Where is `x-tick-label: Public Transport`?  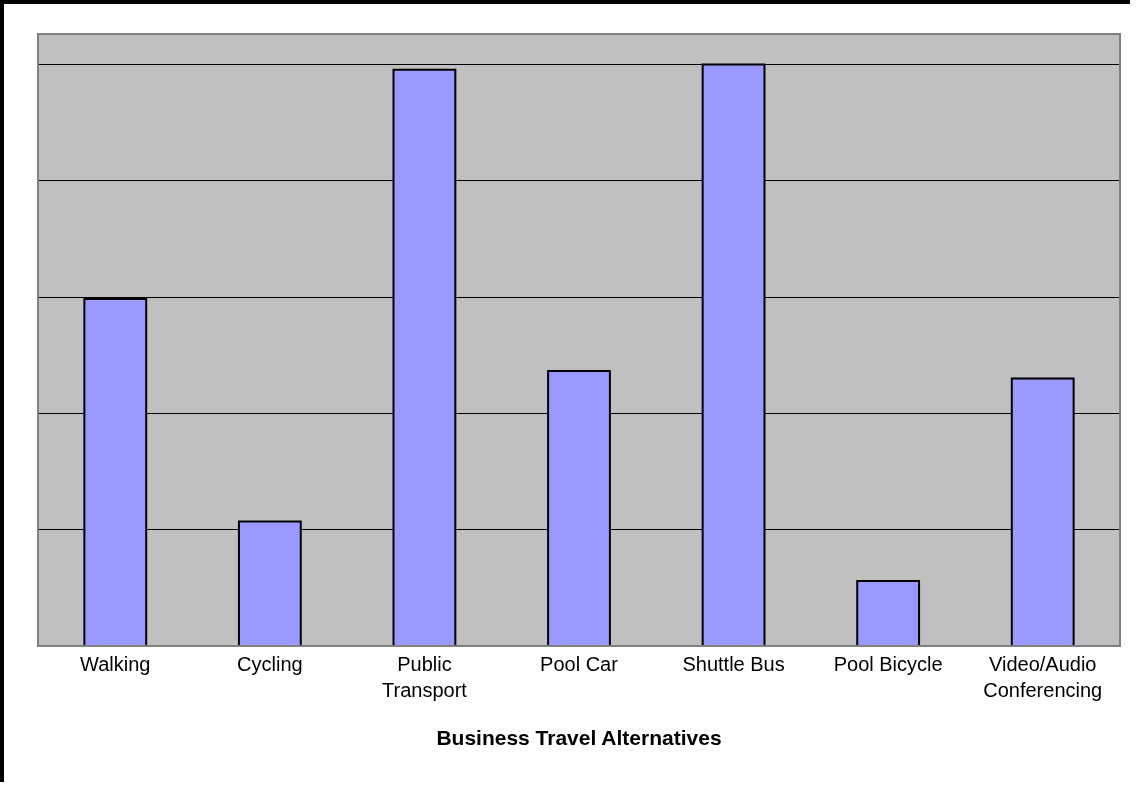 x-tick-label: Public Transport is located at coordinates (425, 677).